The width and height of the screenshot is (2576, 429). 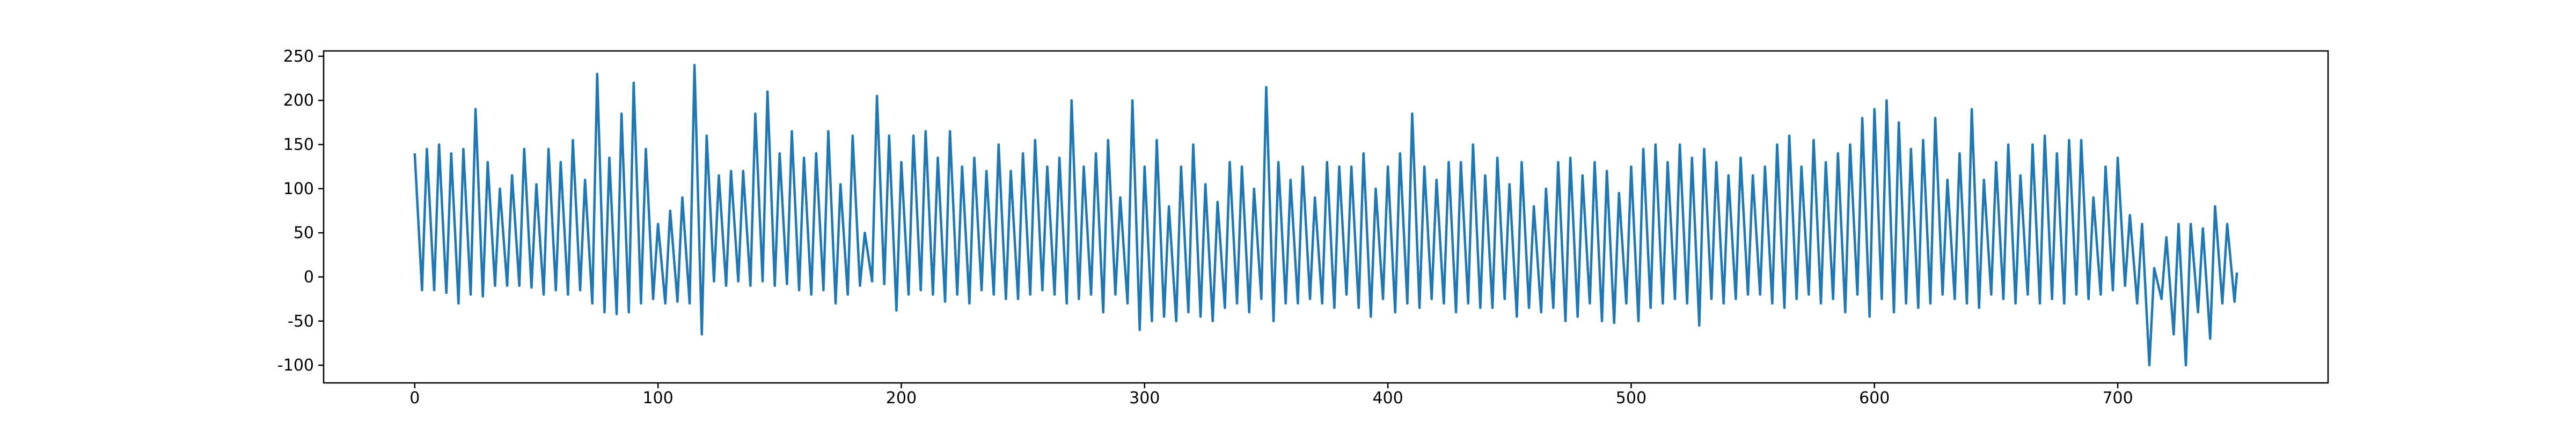 What do you see at coordinates (901, 398) in the screenshot?
I see `x-tick-label: 200` at bounding box center [901, 398].